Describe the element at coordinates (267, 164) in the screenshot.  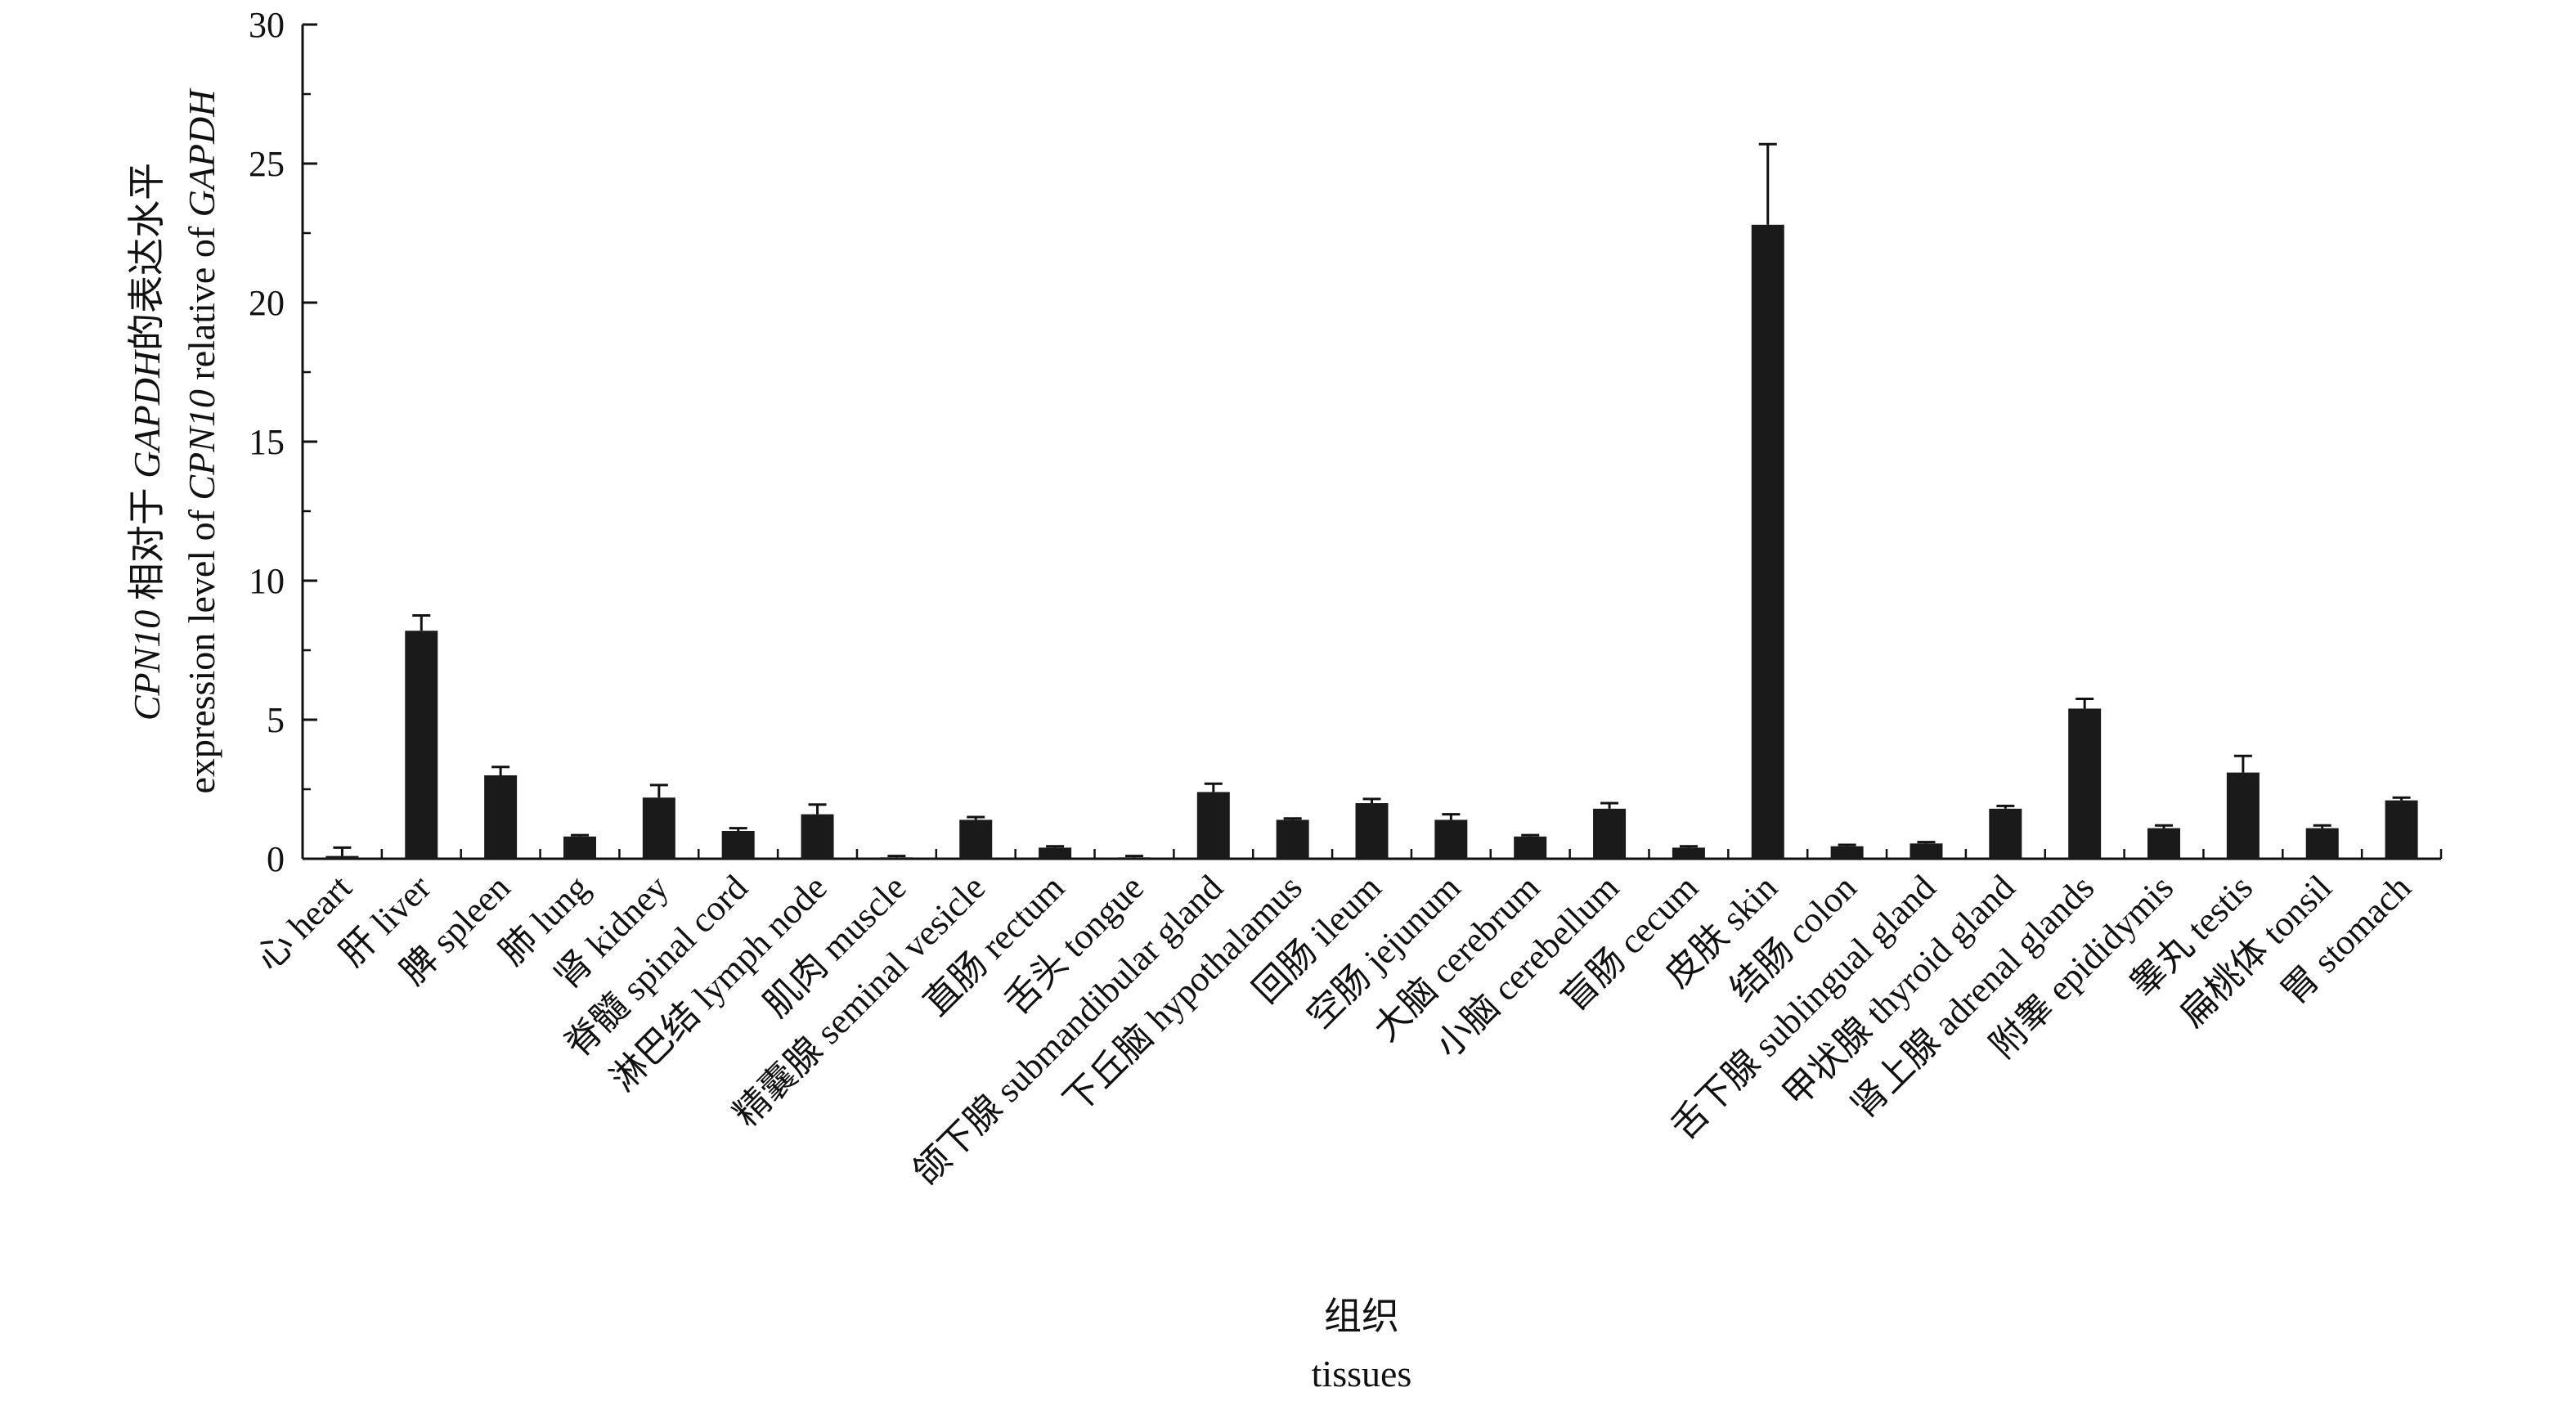
I see `y-tick-label: 25` at that location.